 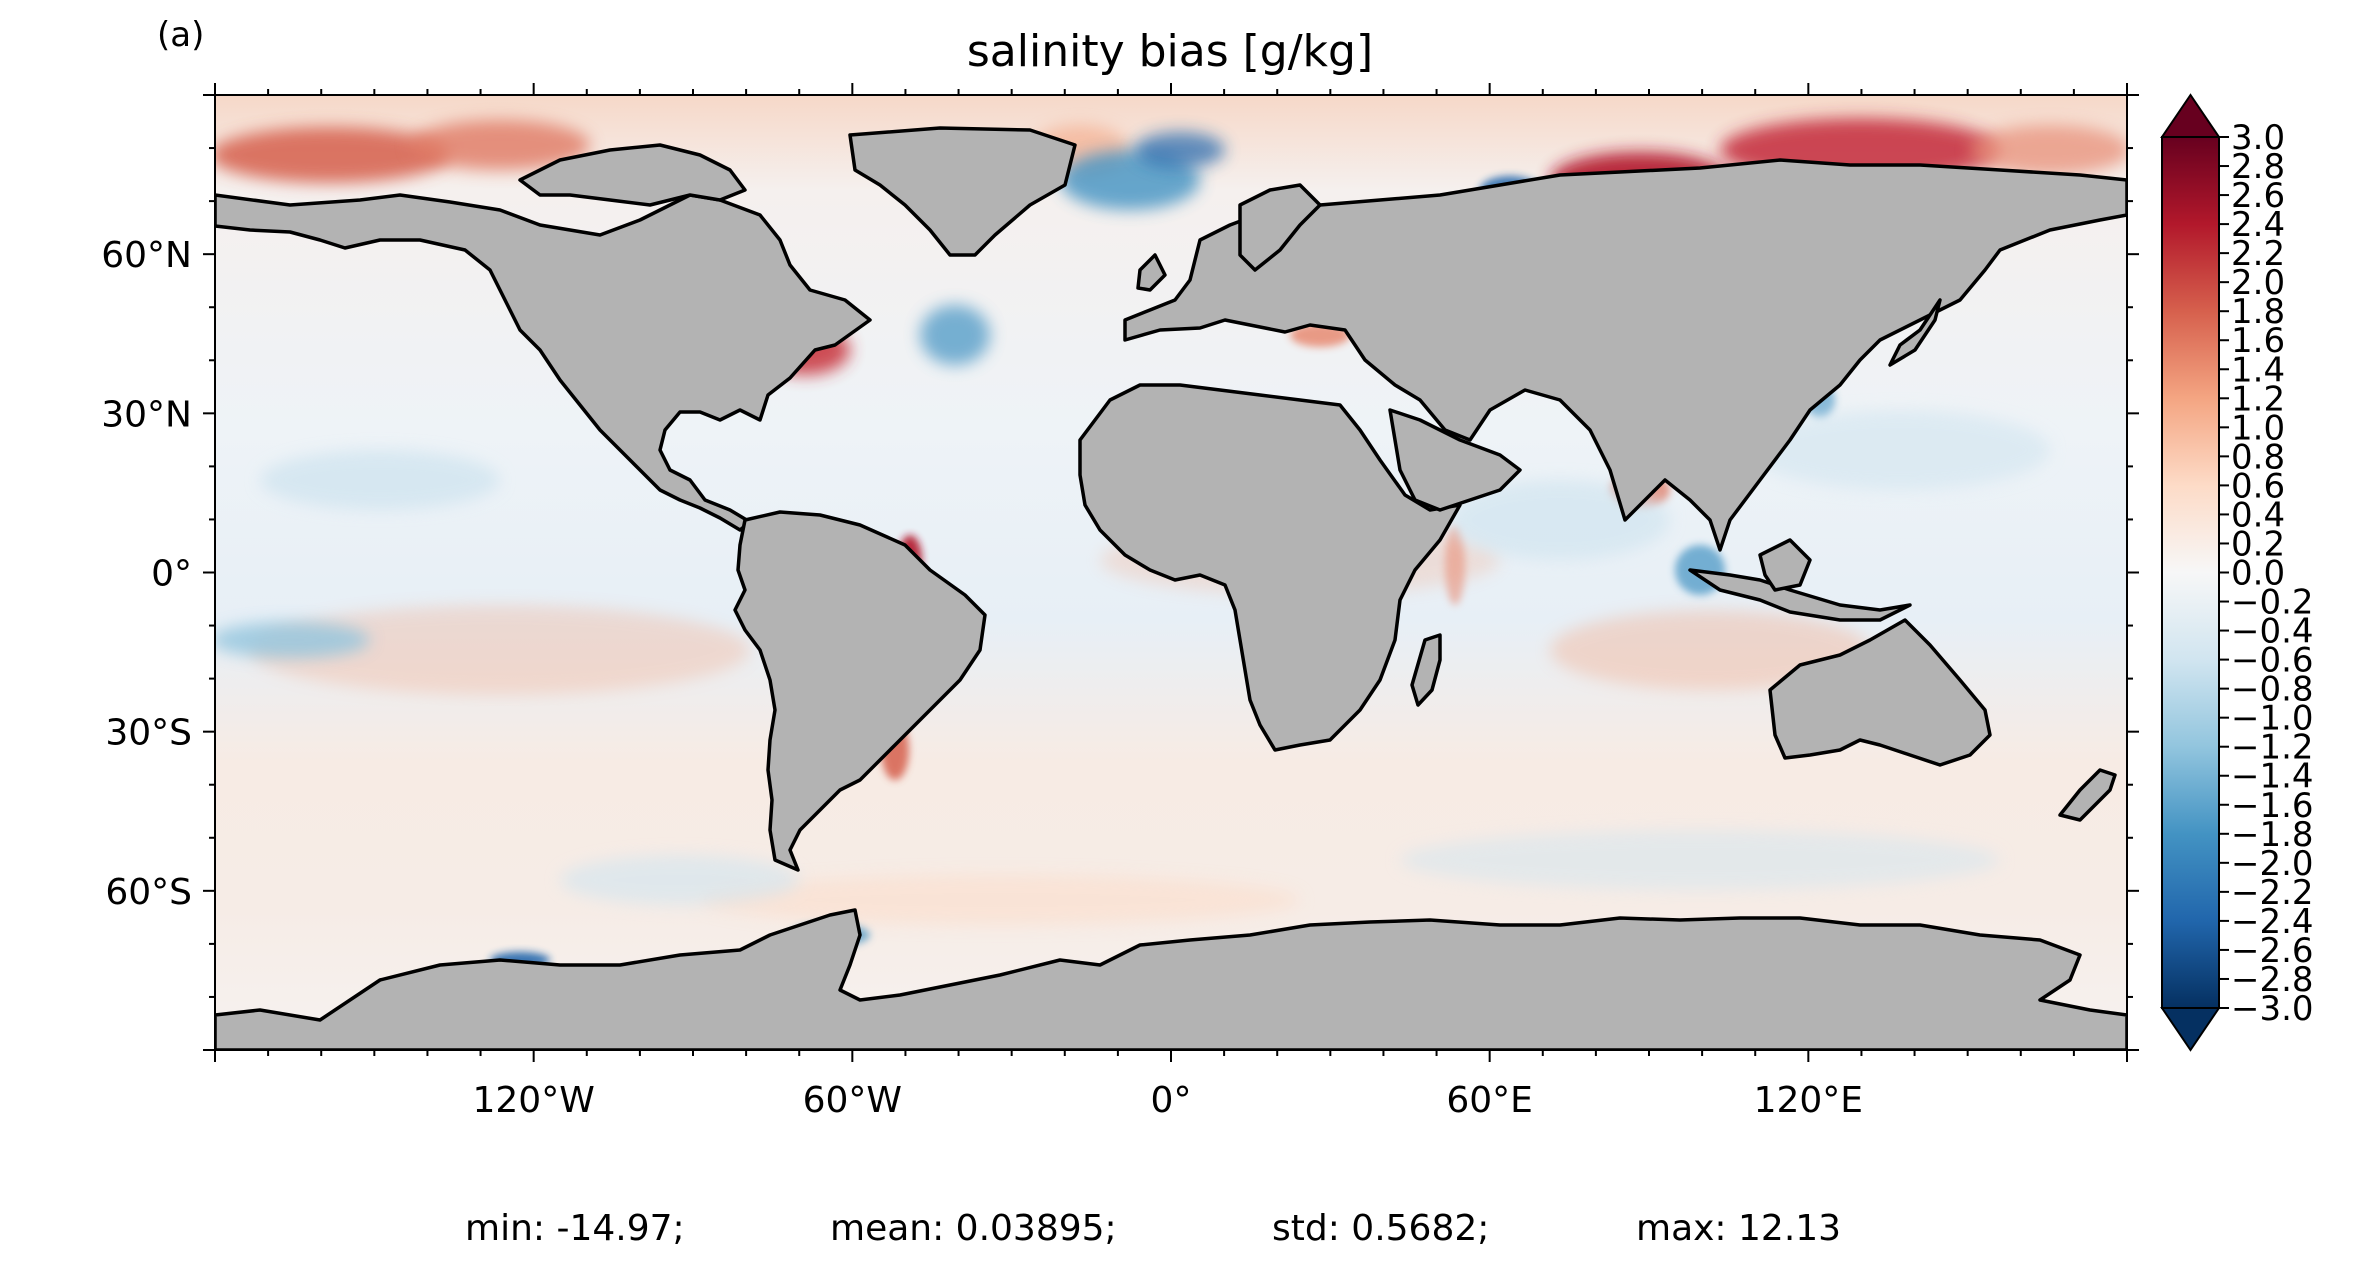 What do you see at coordinates (148, 892) in the screenshot?
I see `y-tick-label: 60°S` at bounding box center [148, 892].